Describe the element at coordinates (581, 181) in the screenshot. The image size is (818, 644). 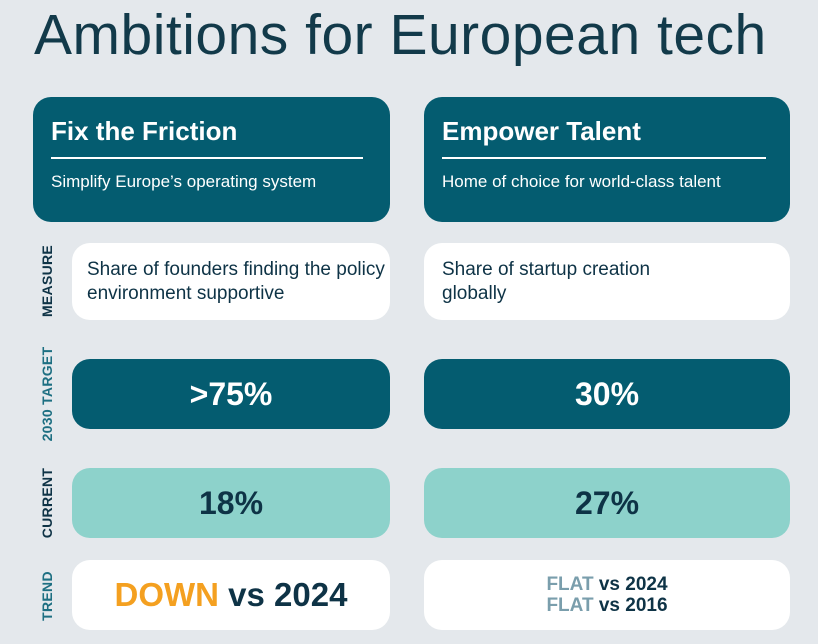
I see `pillar-subheading: Home of choice for world-class talent` at that location.